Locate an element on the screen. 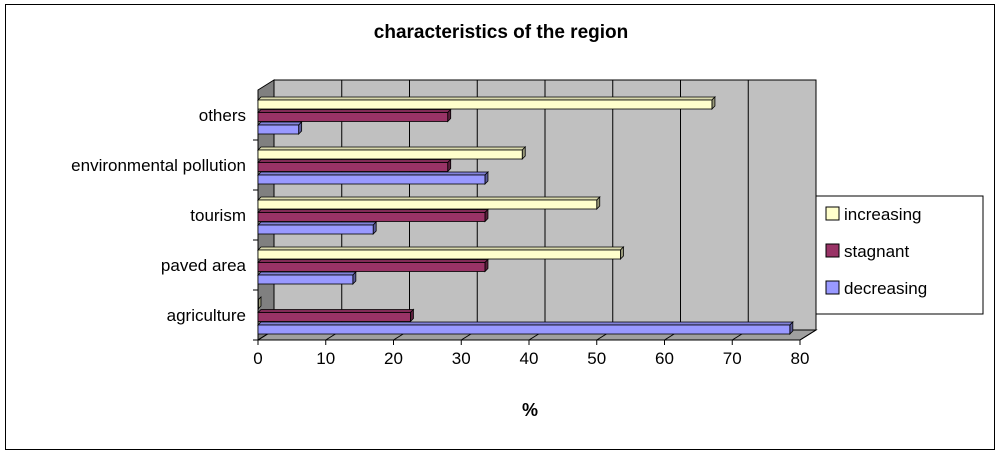 The image size is (1000, 455). category-label: tourism is located at coordinates (218, 215).